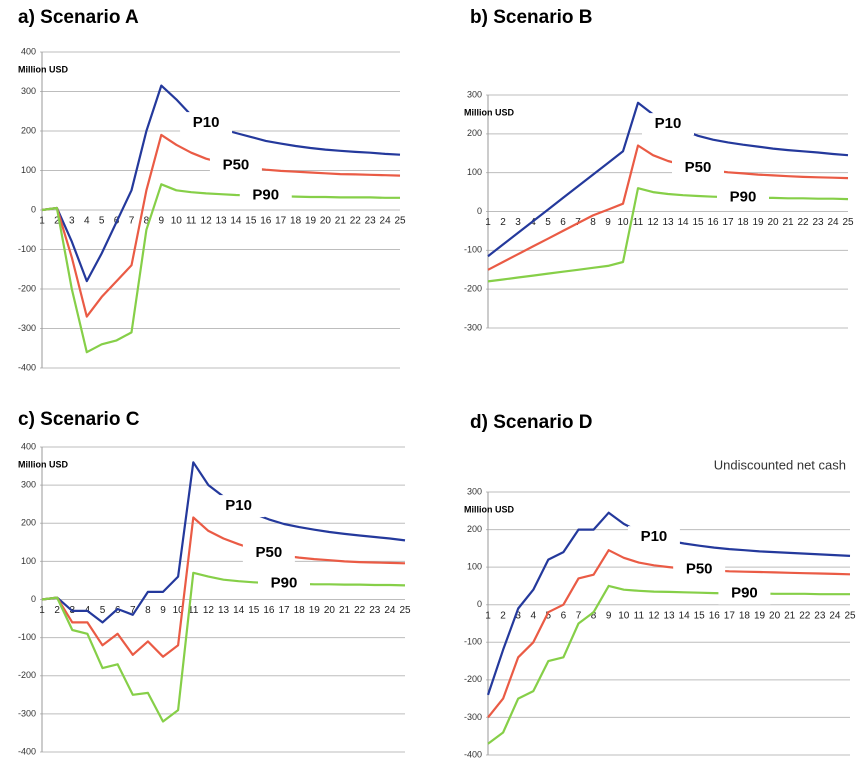  Describe the element at coordinates (579, 615) in the screenshot. I see `x-tick-label: 7` at that location.